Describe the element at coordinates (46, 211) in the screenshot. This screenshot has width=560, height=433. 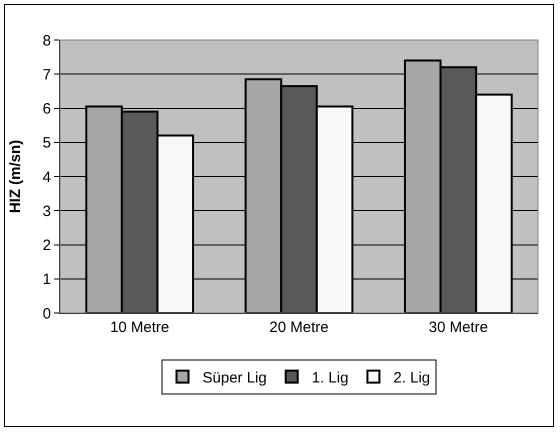
I see `y-tick-label: 3` at that location.